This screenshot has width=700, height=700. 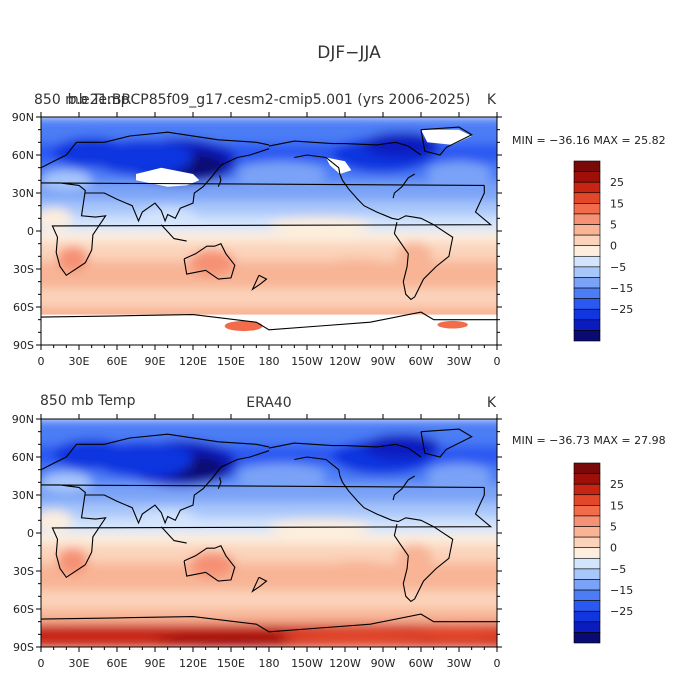 What do you see at coordinates (617, 203) in the screenshot?
I see `colorbar-label: 15` at bounding box center [617, 203].